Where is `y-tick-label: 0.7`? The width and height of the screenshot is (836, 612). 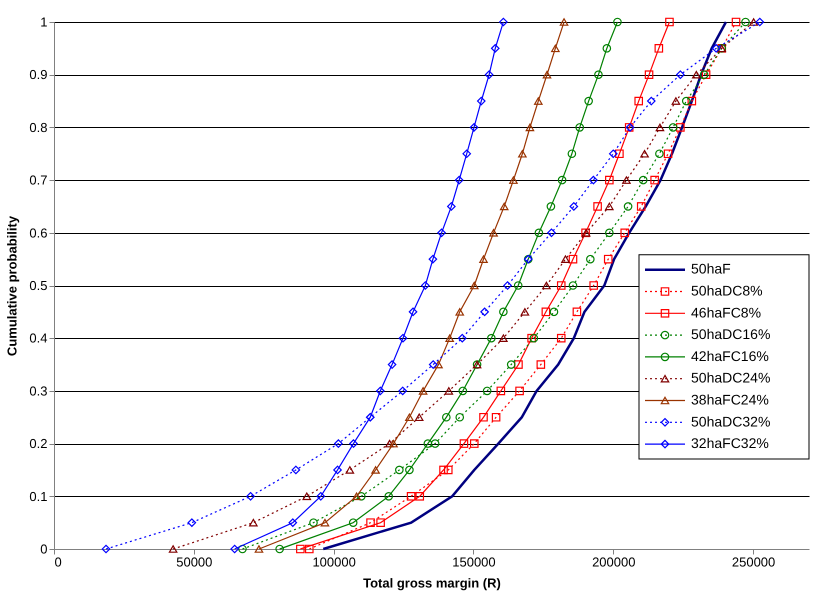
y-tick-label: 0.7 is located at coordinates (38, 180).